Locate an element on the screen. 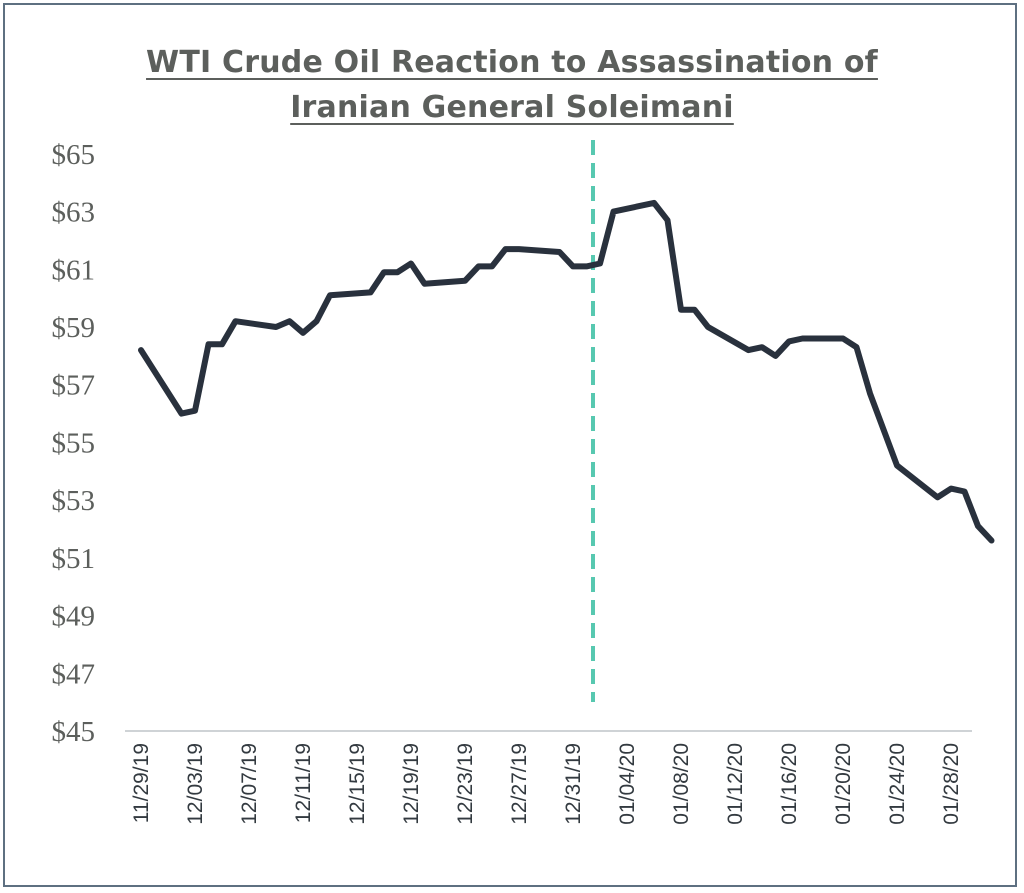 The image size is (1024, 893). x-tick-label: 12/23/19 is located at coordinates (465, 784).